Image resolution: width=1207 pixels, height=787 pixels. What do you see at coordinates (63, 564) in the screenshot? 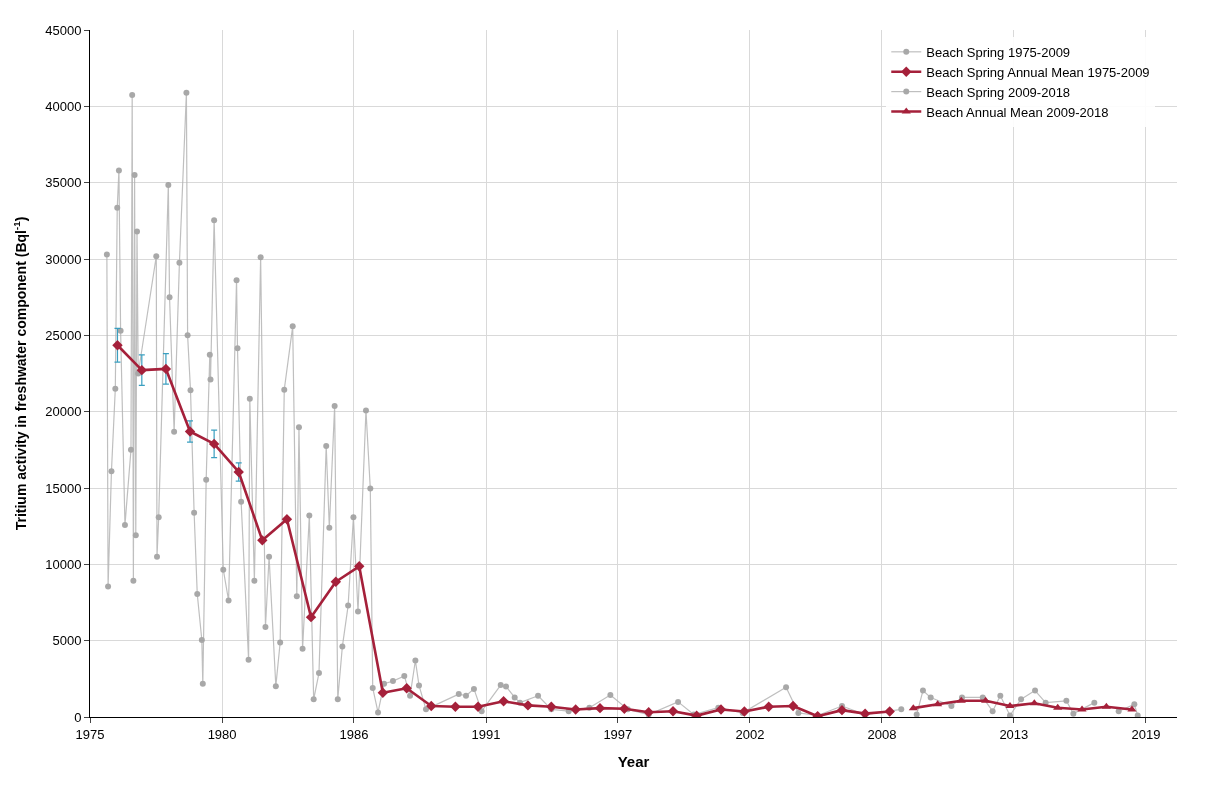
I see `y-tick-label: 10000` at bounding box center [63, 564].